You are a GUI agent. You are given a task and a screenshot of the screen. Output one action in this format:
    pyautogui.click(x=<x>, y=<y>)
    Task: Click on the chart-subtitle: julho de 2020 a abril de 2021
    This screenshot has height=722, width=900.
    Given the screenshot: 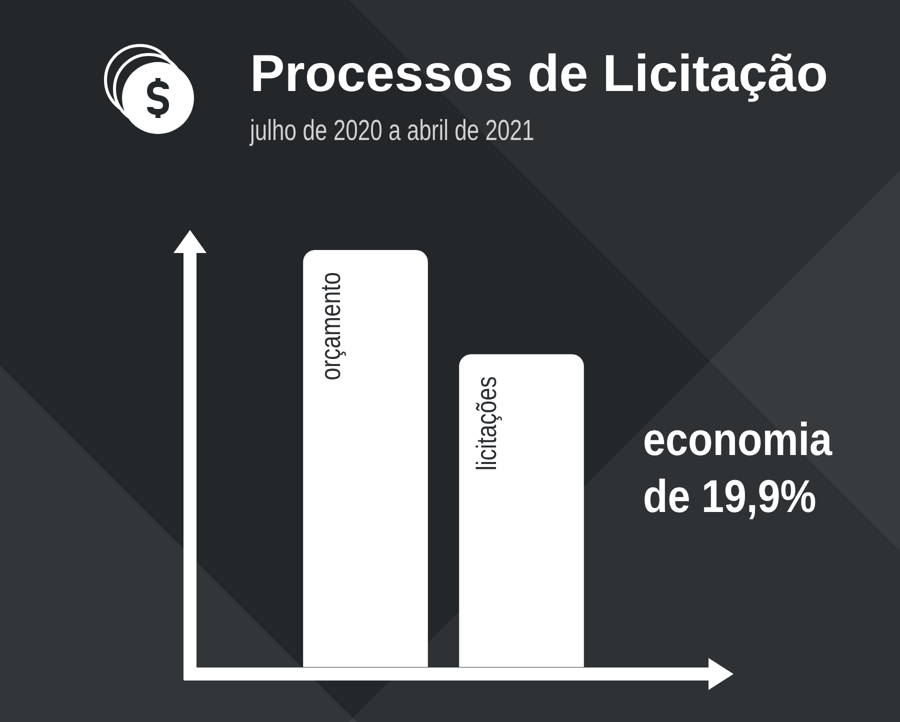 What is the action you would take?
    pyautogui.click(x=392, y=131)
    